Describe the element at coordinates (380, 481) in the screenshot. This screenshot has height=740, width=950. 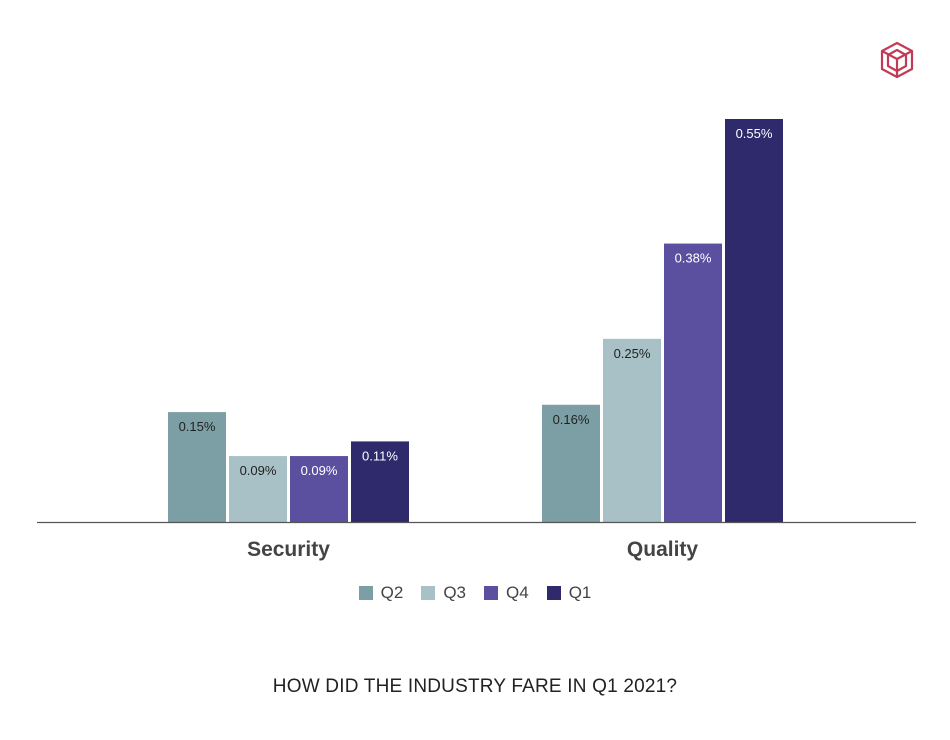
I see `bar-security-q1` at that location.